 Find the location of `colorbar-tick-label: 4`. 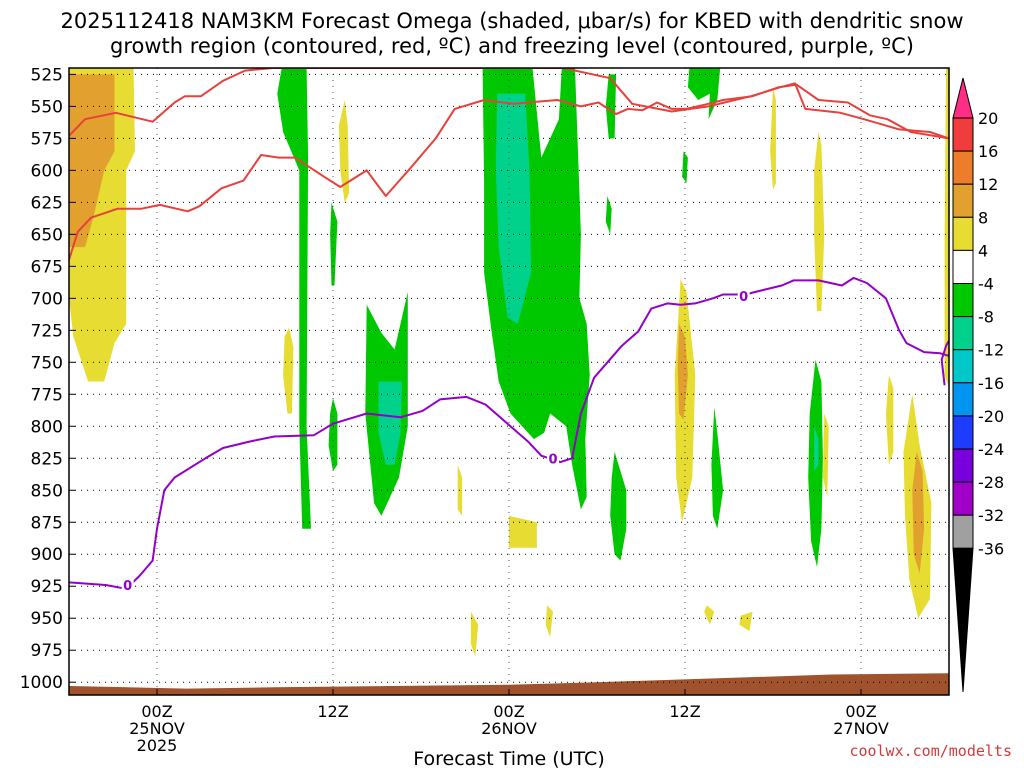

colorbar-tick-label: 4 is located at coordinates (983, 250).